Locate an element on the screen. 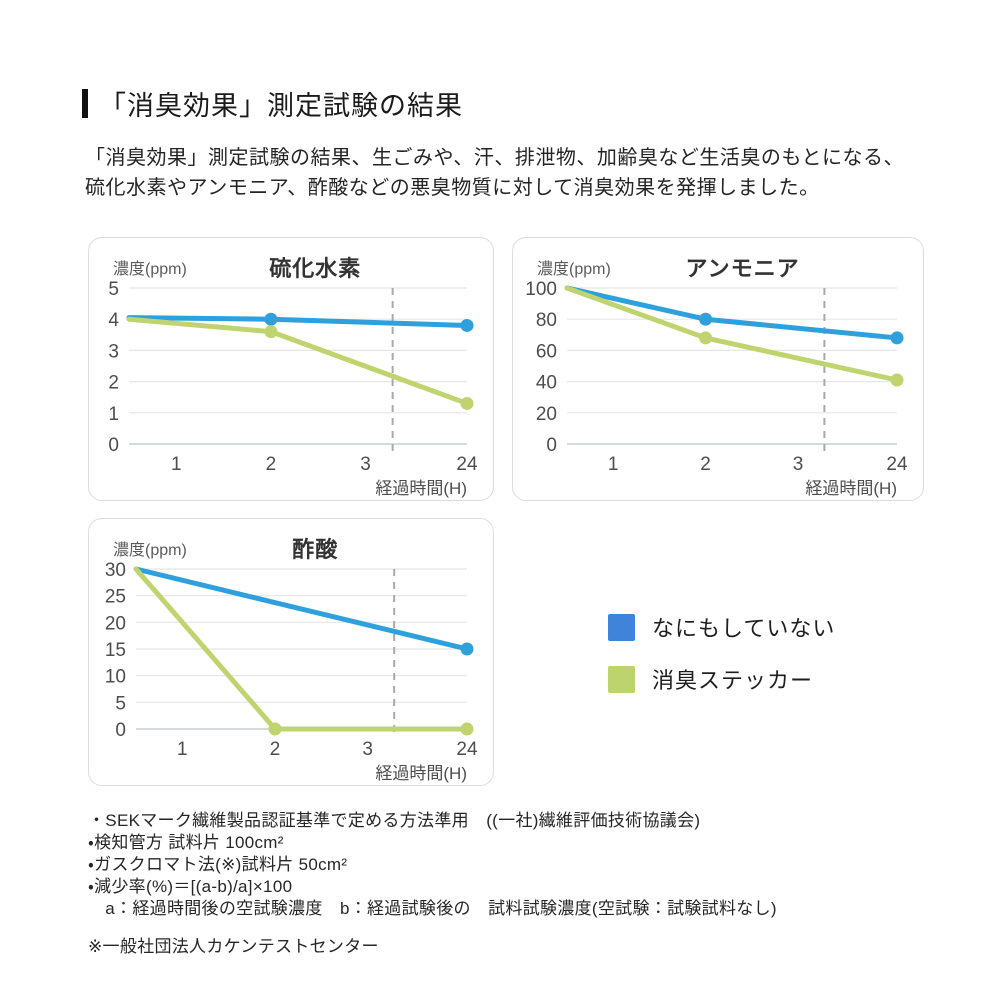  svg-text: 60 is located at coordinates (546, 351).